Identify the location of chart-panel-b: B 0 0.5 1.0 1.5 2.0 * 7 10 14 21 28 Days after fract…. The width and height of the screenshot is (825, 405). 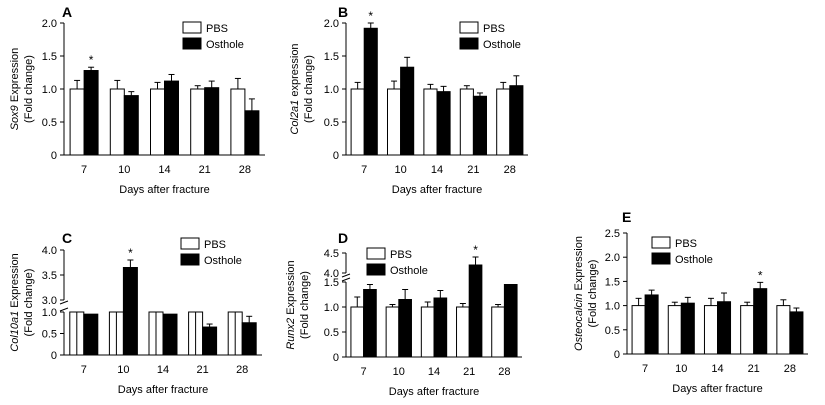
(408, 100).